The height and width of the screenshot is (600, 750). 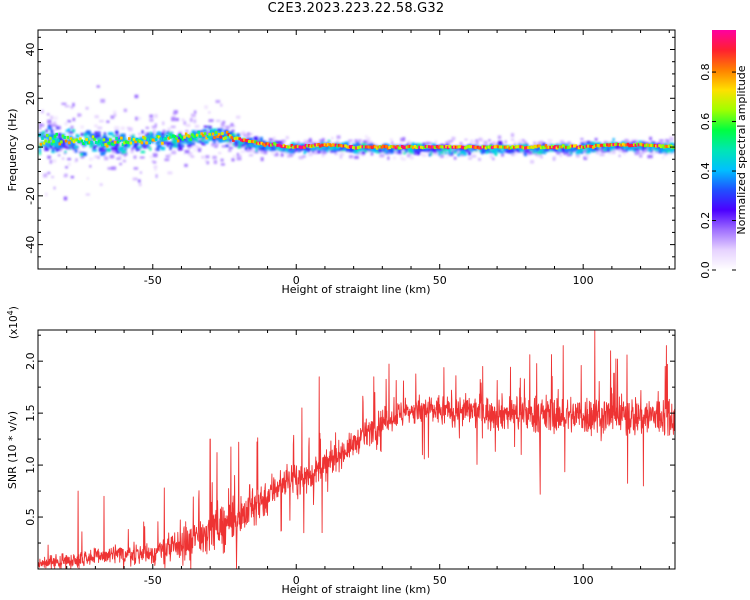 I want to click on colorbar-tick-label: 0.4, so click(x=705, y=171).